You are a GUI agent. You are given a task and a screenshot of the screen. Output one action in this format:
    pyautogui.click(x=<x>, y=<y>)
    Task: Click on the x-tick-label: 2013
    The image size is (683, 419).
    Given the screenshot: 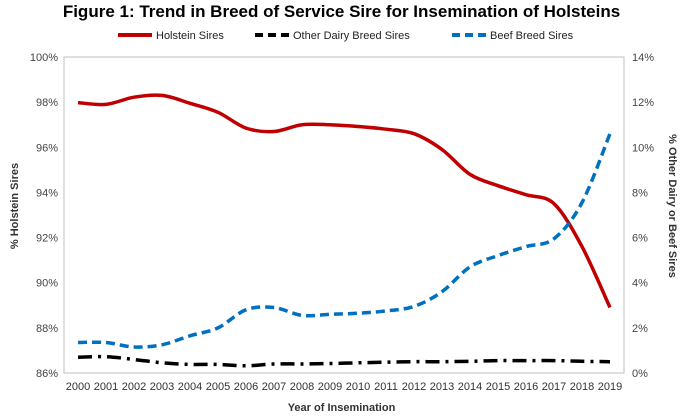 What is the action you would take?
    pyautogui.click(x=442, y=387)
    